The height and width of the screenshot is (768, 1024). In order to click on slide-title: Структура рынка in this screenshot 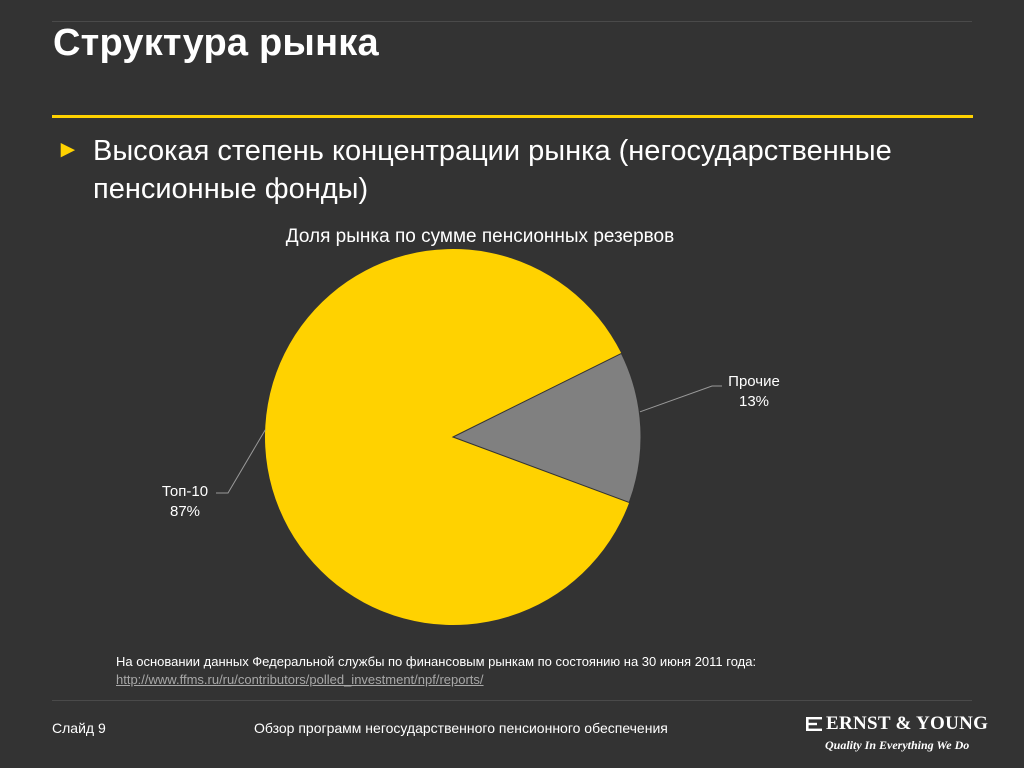, I will do `click(216, 43)`.